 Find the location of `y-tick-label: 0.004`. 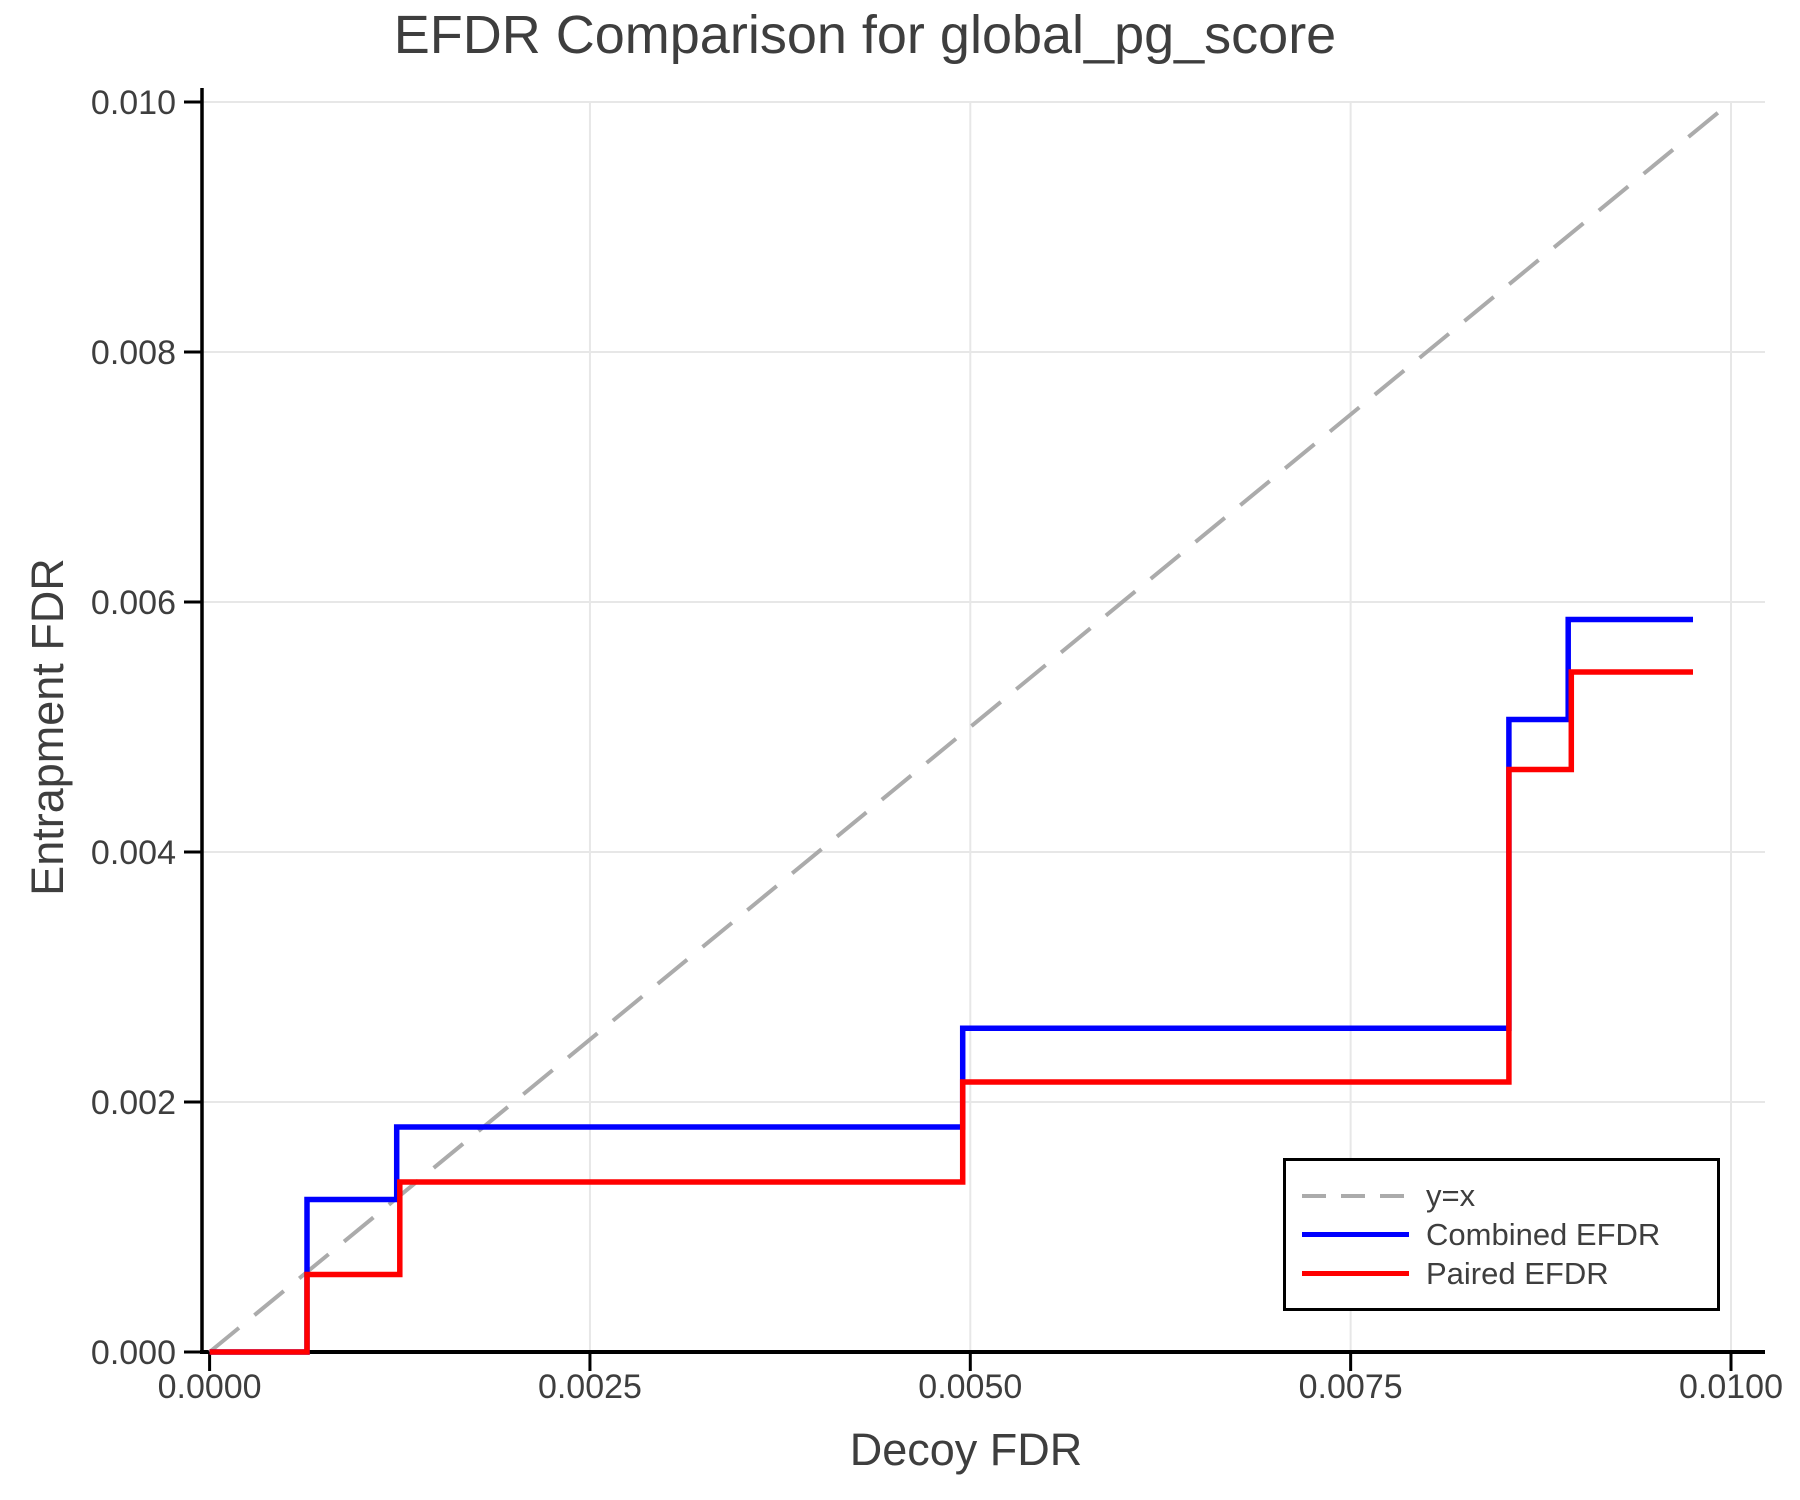

y-tick-label: 0.004 is located at coordinates (133, 853).